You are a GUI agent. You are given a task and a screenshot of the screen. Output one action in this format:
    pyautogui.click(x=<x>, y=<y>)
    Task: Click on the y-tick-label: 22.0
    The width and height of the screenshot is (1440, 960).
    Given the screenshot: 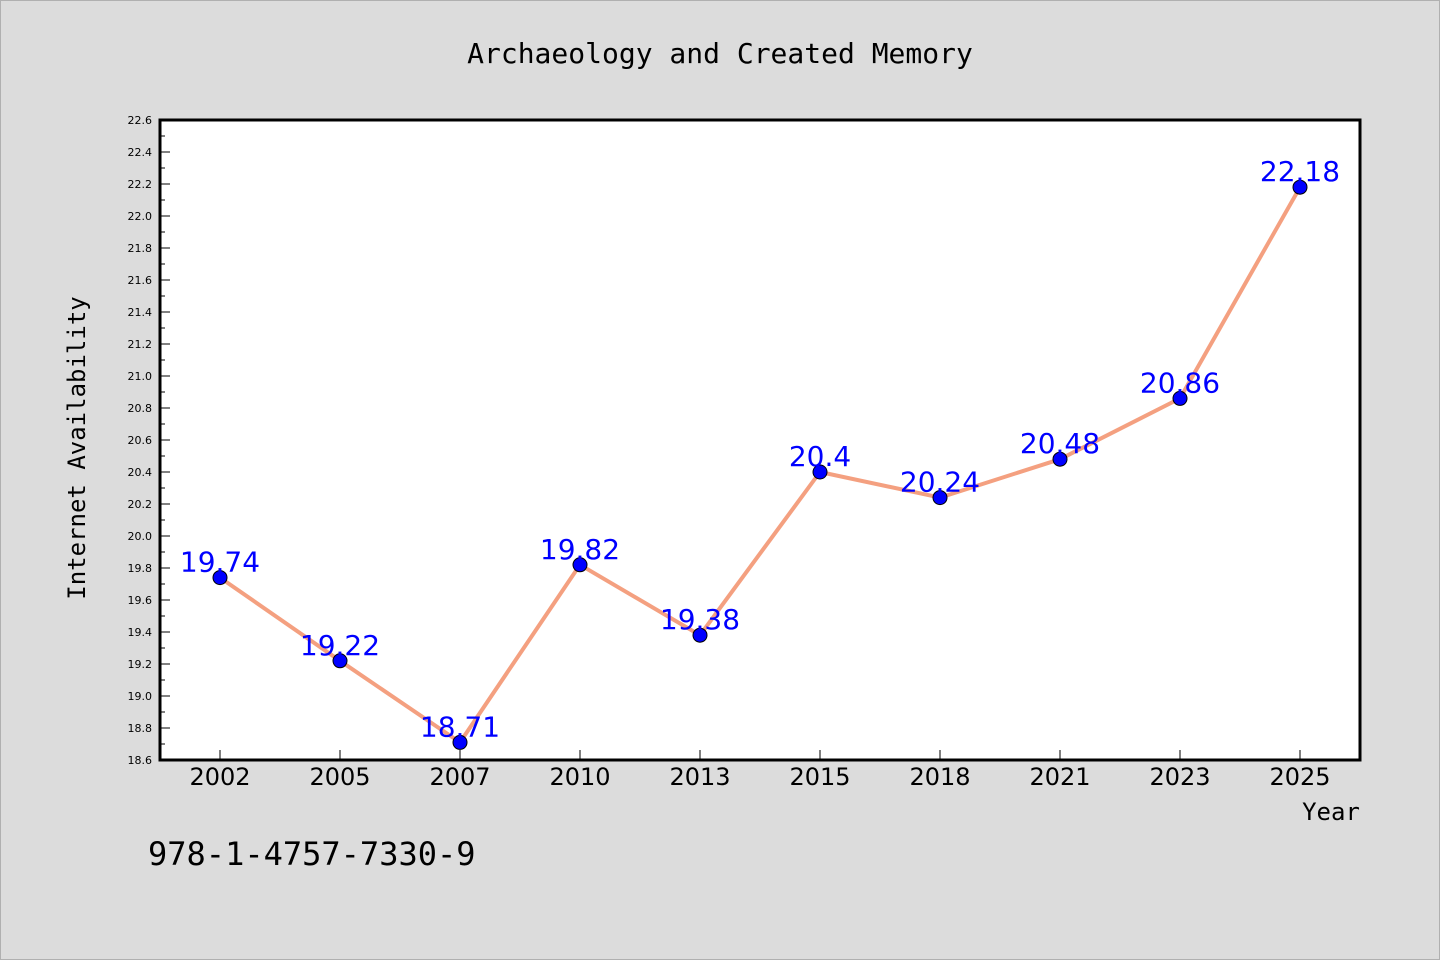 What is the action you would take?
    pyautogui.click(x=140, y=216)
    